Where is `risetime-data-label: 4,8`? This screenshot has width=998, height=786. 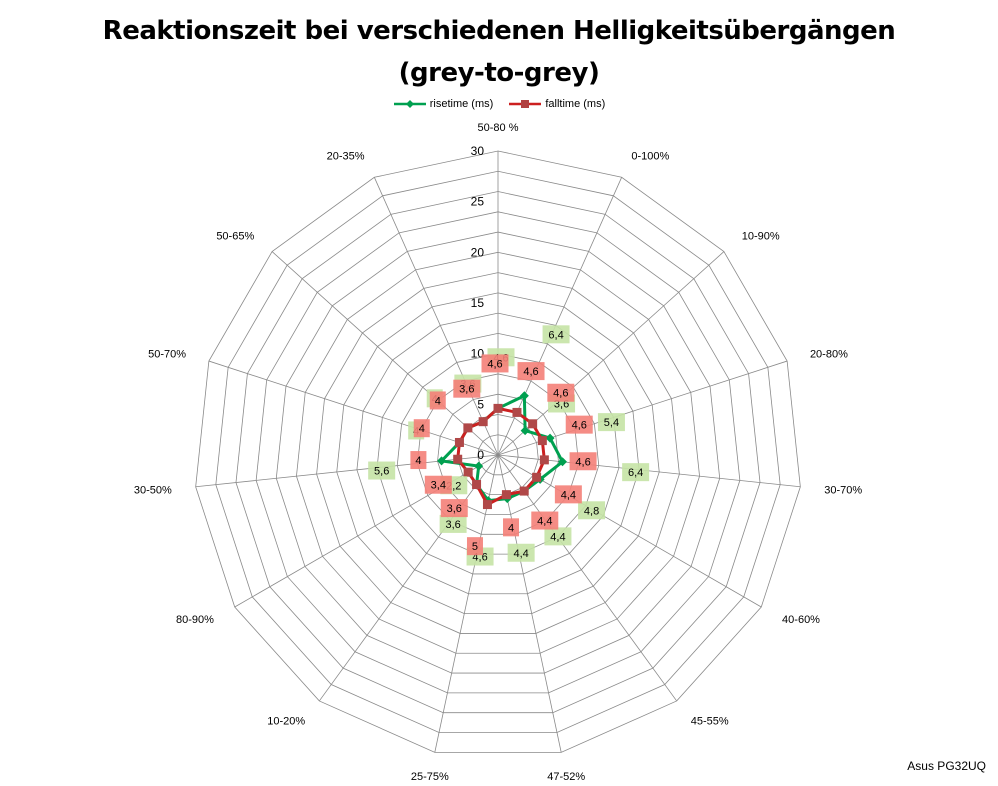 risetime-data-label: 4,8 is located at coordinates (591, 511).